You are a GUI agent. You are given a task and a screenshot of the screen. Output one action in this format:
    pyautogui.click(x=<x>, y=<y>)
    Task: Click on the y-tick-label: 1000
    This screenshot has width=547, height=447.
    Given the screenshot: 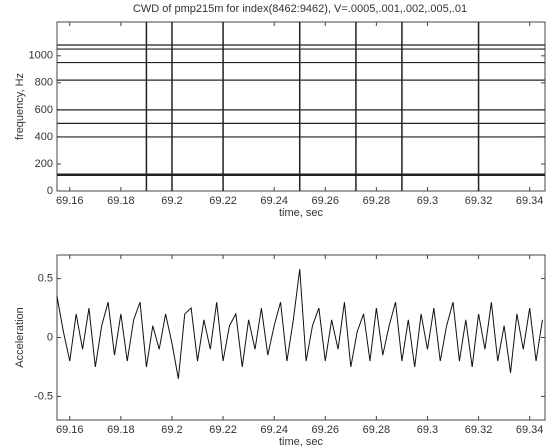 What is the action you would take?
    pyautogui.click(x=41, y=56)
    